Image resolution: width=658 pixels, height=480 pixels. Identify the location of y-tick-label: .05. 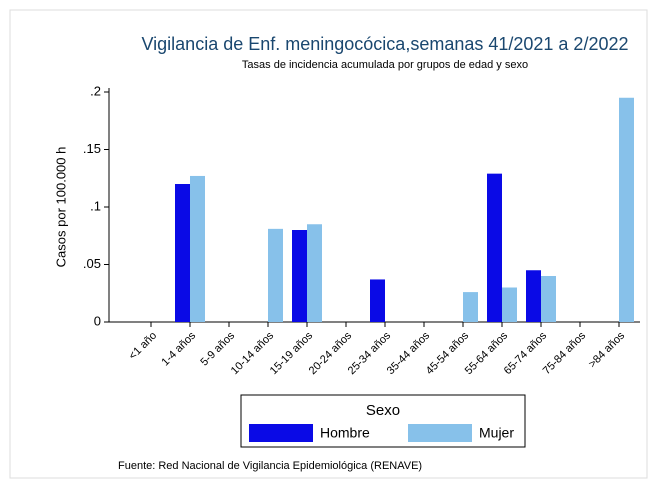
(92, 263).